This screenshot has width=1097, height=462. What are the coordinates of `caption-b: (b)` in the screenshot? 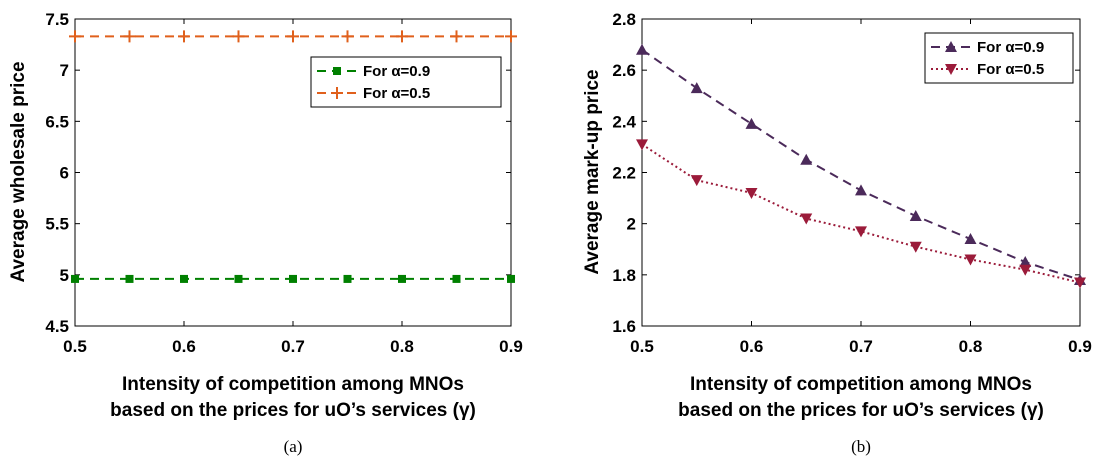 It's located at (861, 446).